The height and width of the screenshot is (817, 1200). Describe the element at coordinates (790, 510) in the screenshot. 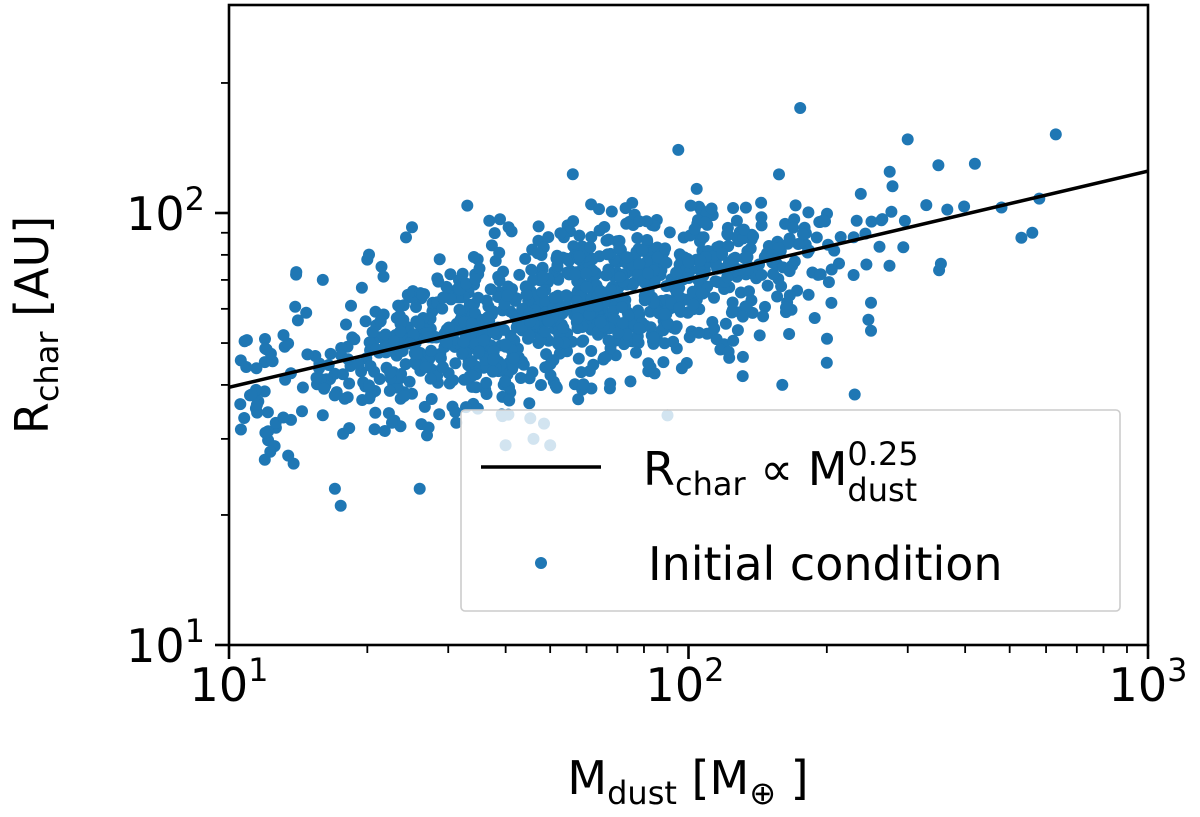

I see `legend-box` at that location.